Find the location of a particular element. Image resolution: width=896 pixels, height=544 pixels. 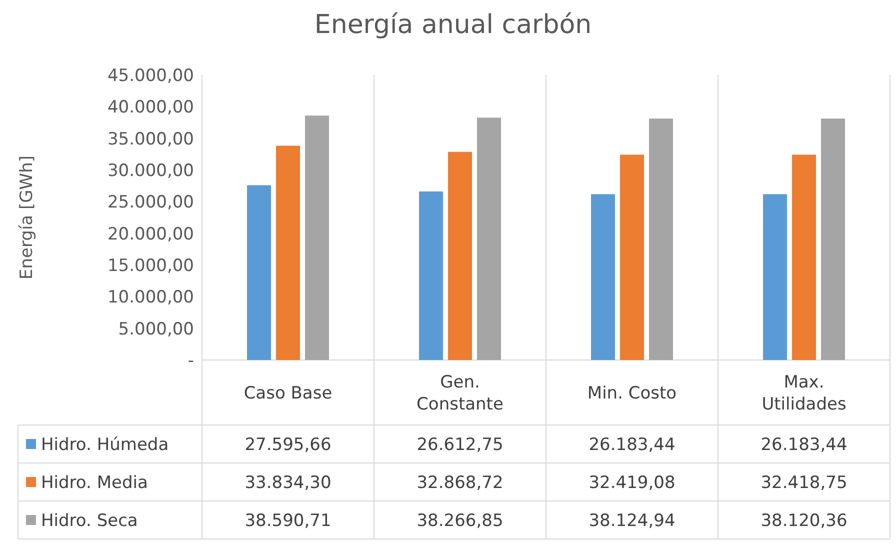

y-tick-label: 45.000,00 is located at coordinates (150, 76).